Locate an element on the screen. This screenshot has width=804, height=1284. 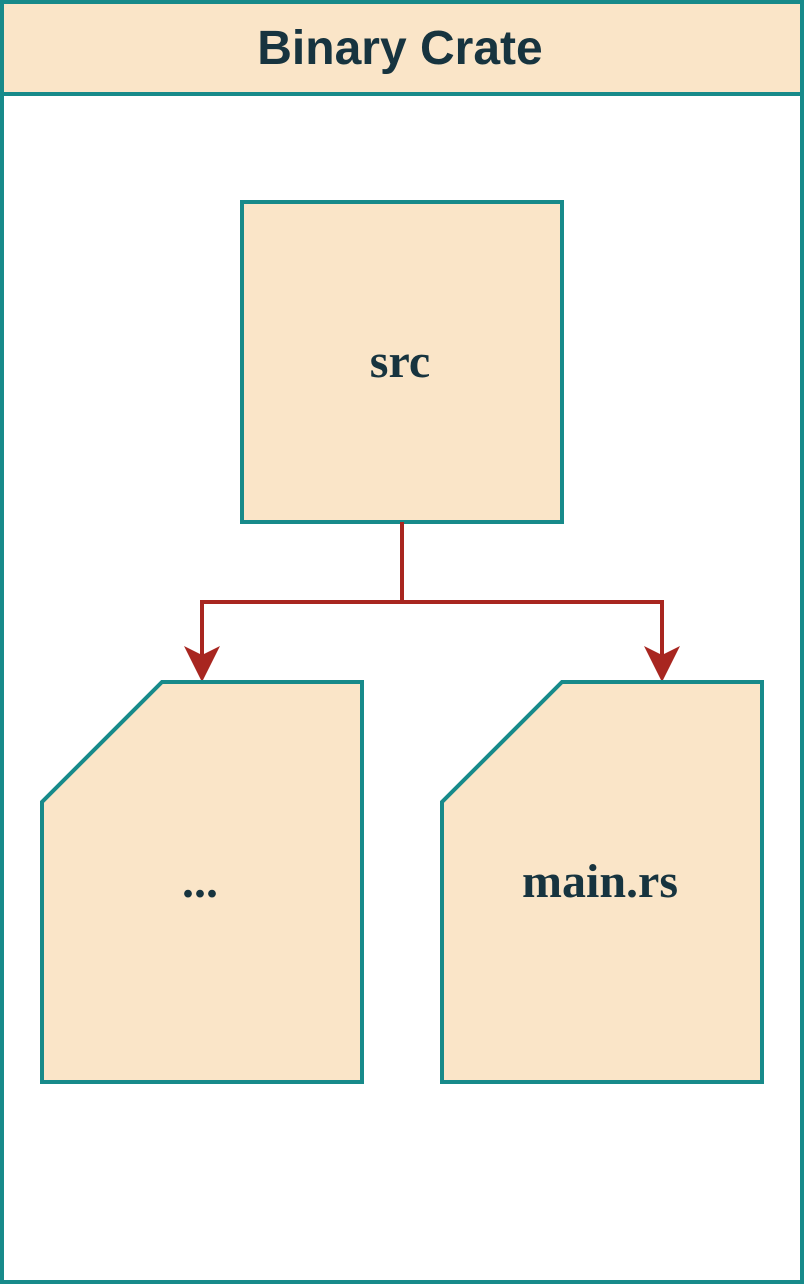
file-node-main-rs: main.rs is located at coordinates (602, 882).